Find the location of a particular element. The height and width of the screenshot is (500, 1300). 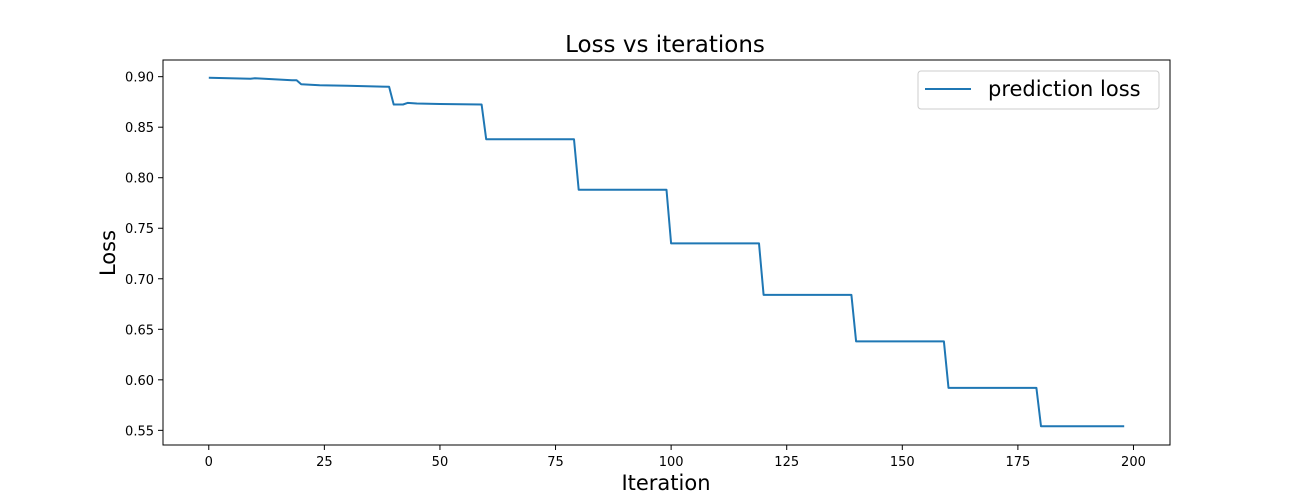

x-axis: 0 25 50 75 100 125 150 175 200 is located at coordinates (675, 457).